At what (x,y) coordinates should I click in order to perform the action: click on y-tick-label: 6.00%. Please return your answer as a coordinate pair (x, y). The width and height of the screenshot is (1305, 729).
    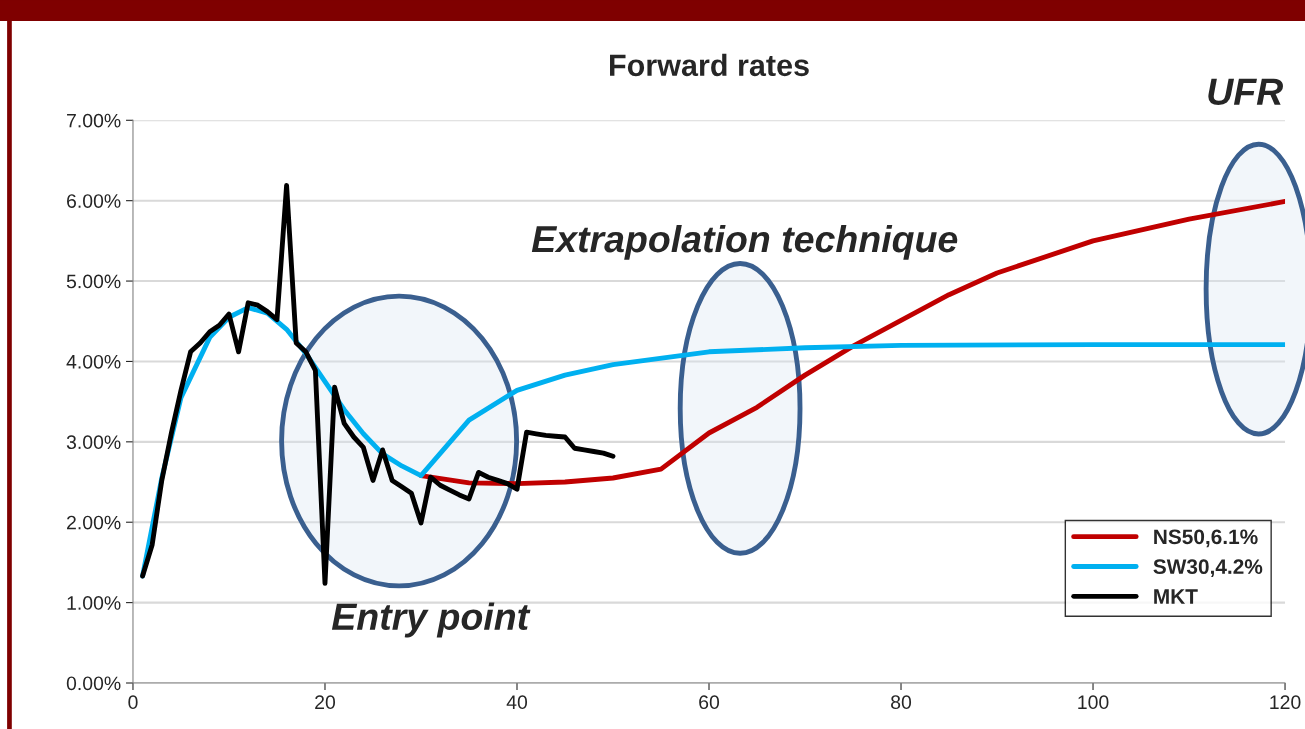
    Looking at the image, I should click on (94, 201).